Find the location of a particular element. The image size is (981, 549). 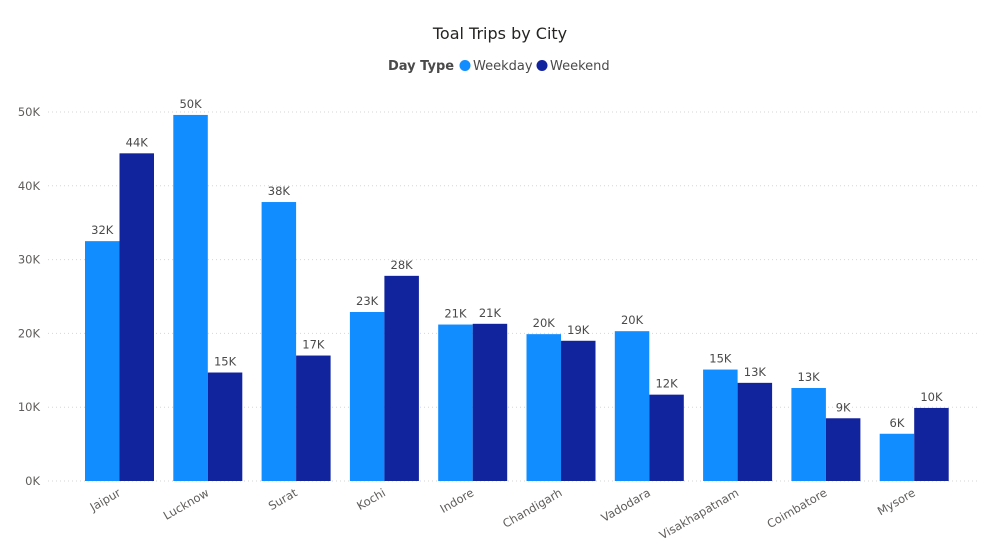

data-label: 12K is located at coordinates (666, 384).